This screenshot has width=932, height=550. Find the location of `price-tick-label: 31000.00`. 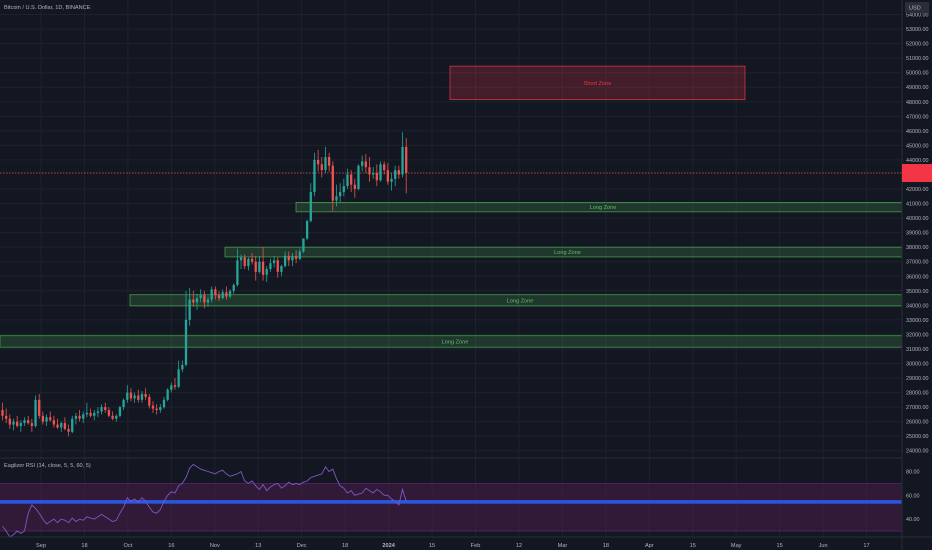

price-tick-label: 31000.00 is located at coordinates (917, 350).